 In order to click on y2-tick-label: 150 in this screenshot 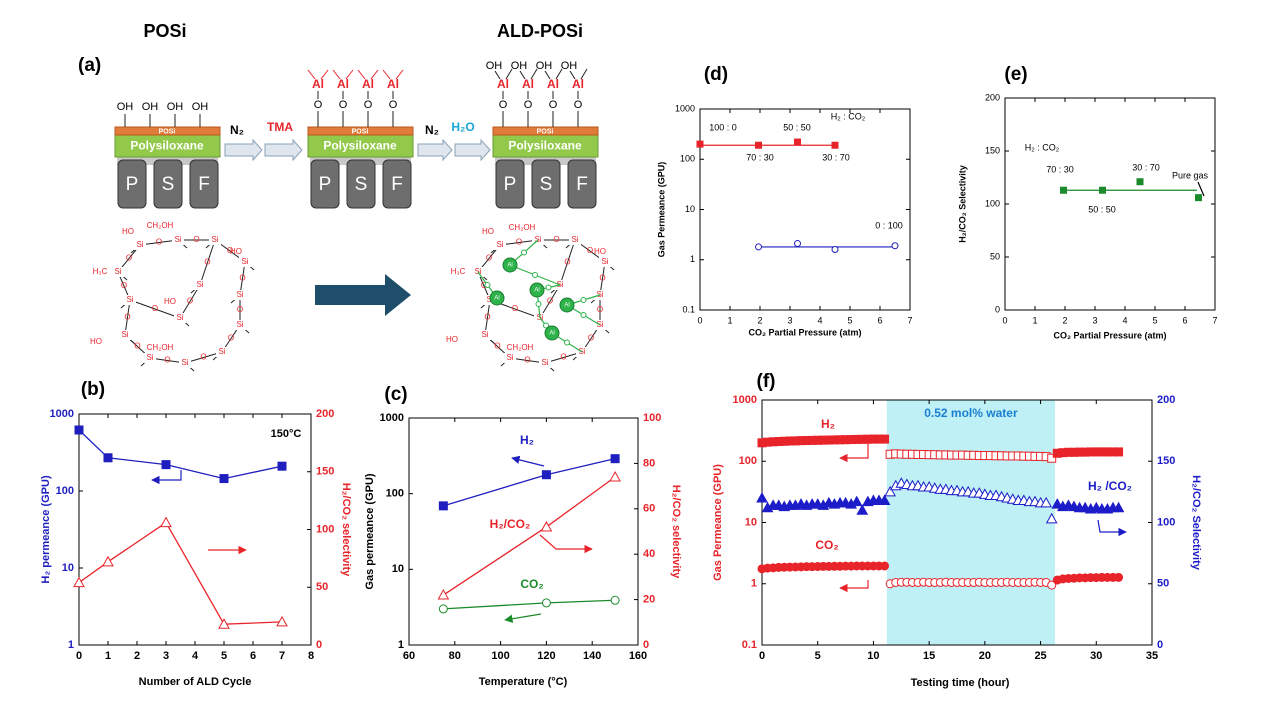, I will do `click(1166, 461)`.